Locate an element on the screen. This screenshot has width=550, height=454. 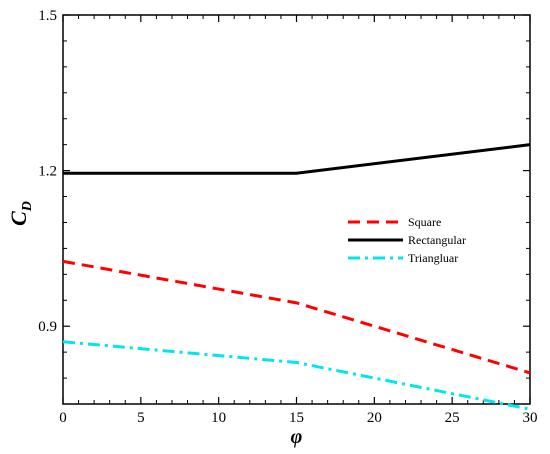
x-tick-label: 30 is located at coordinates (530, 418).